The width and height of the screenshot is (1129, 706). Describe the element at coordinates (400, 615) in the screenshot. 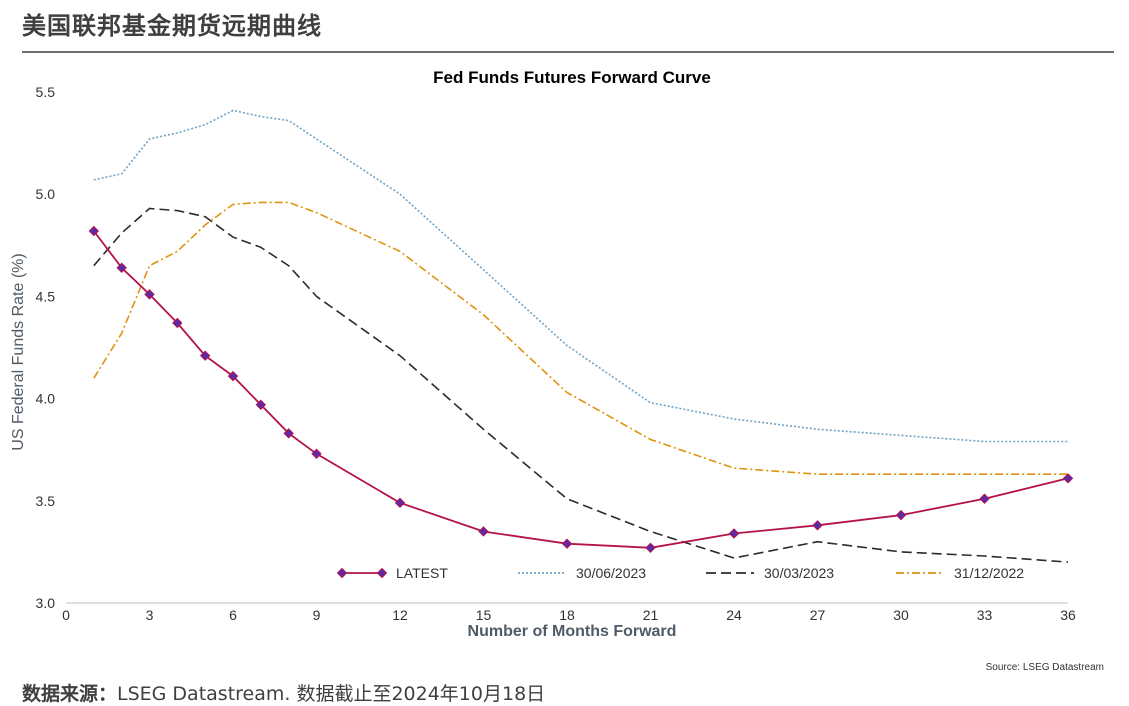

I see `x-tick-label: 12` at that location.